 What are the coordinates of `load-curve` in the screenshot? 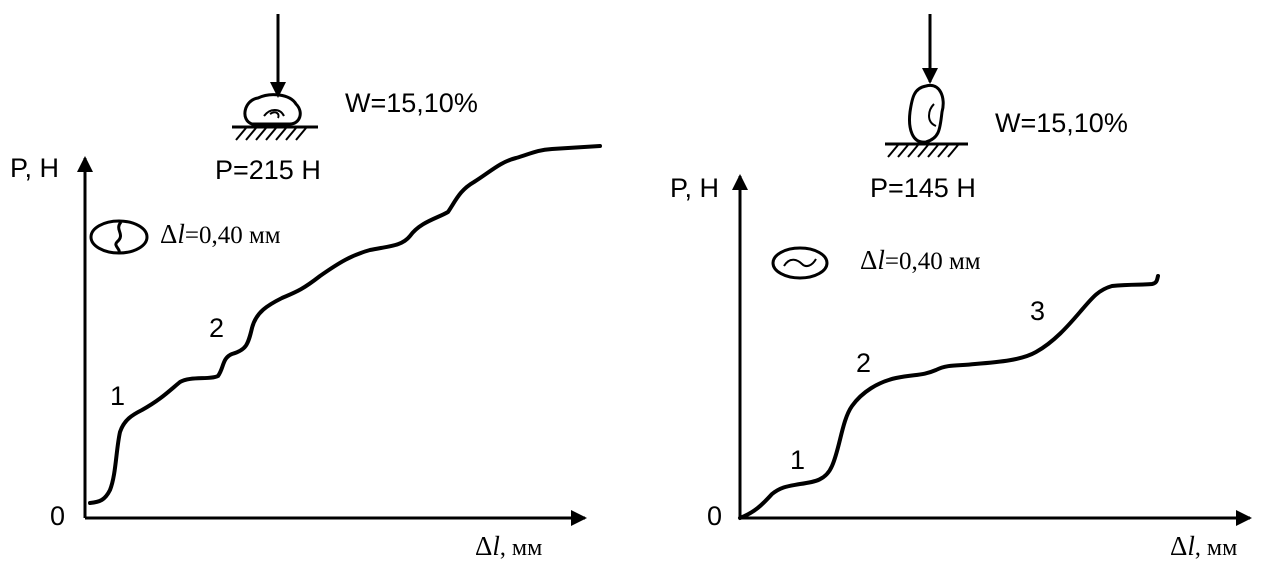 It's located at (949, 397).